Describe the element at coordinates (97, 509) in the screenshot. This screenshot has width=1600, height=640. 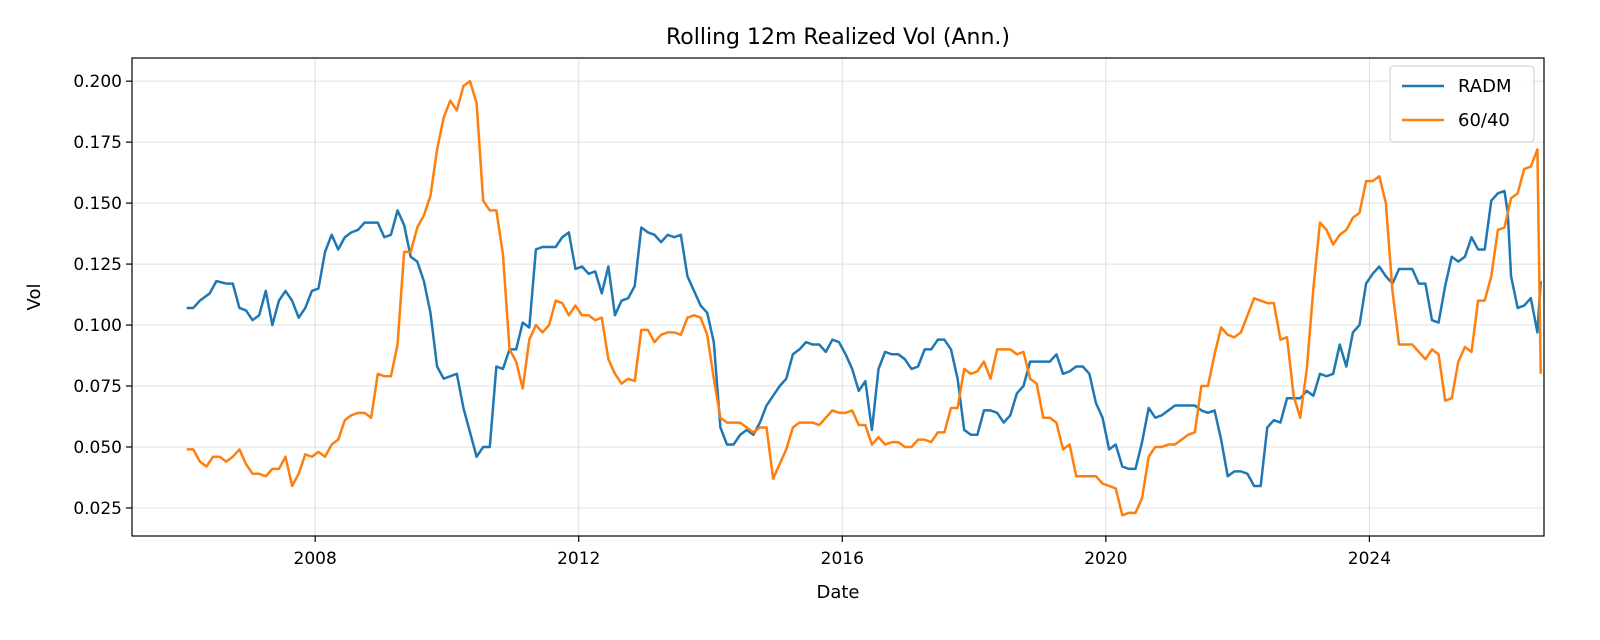
I see `y-tick-label: 0.025` at that location.